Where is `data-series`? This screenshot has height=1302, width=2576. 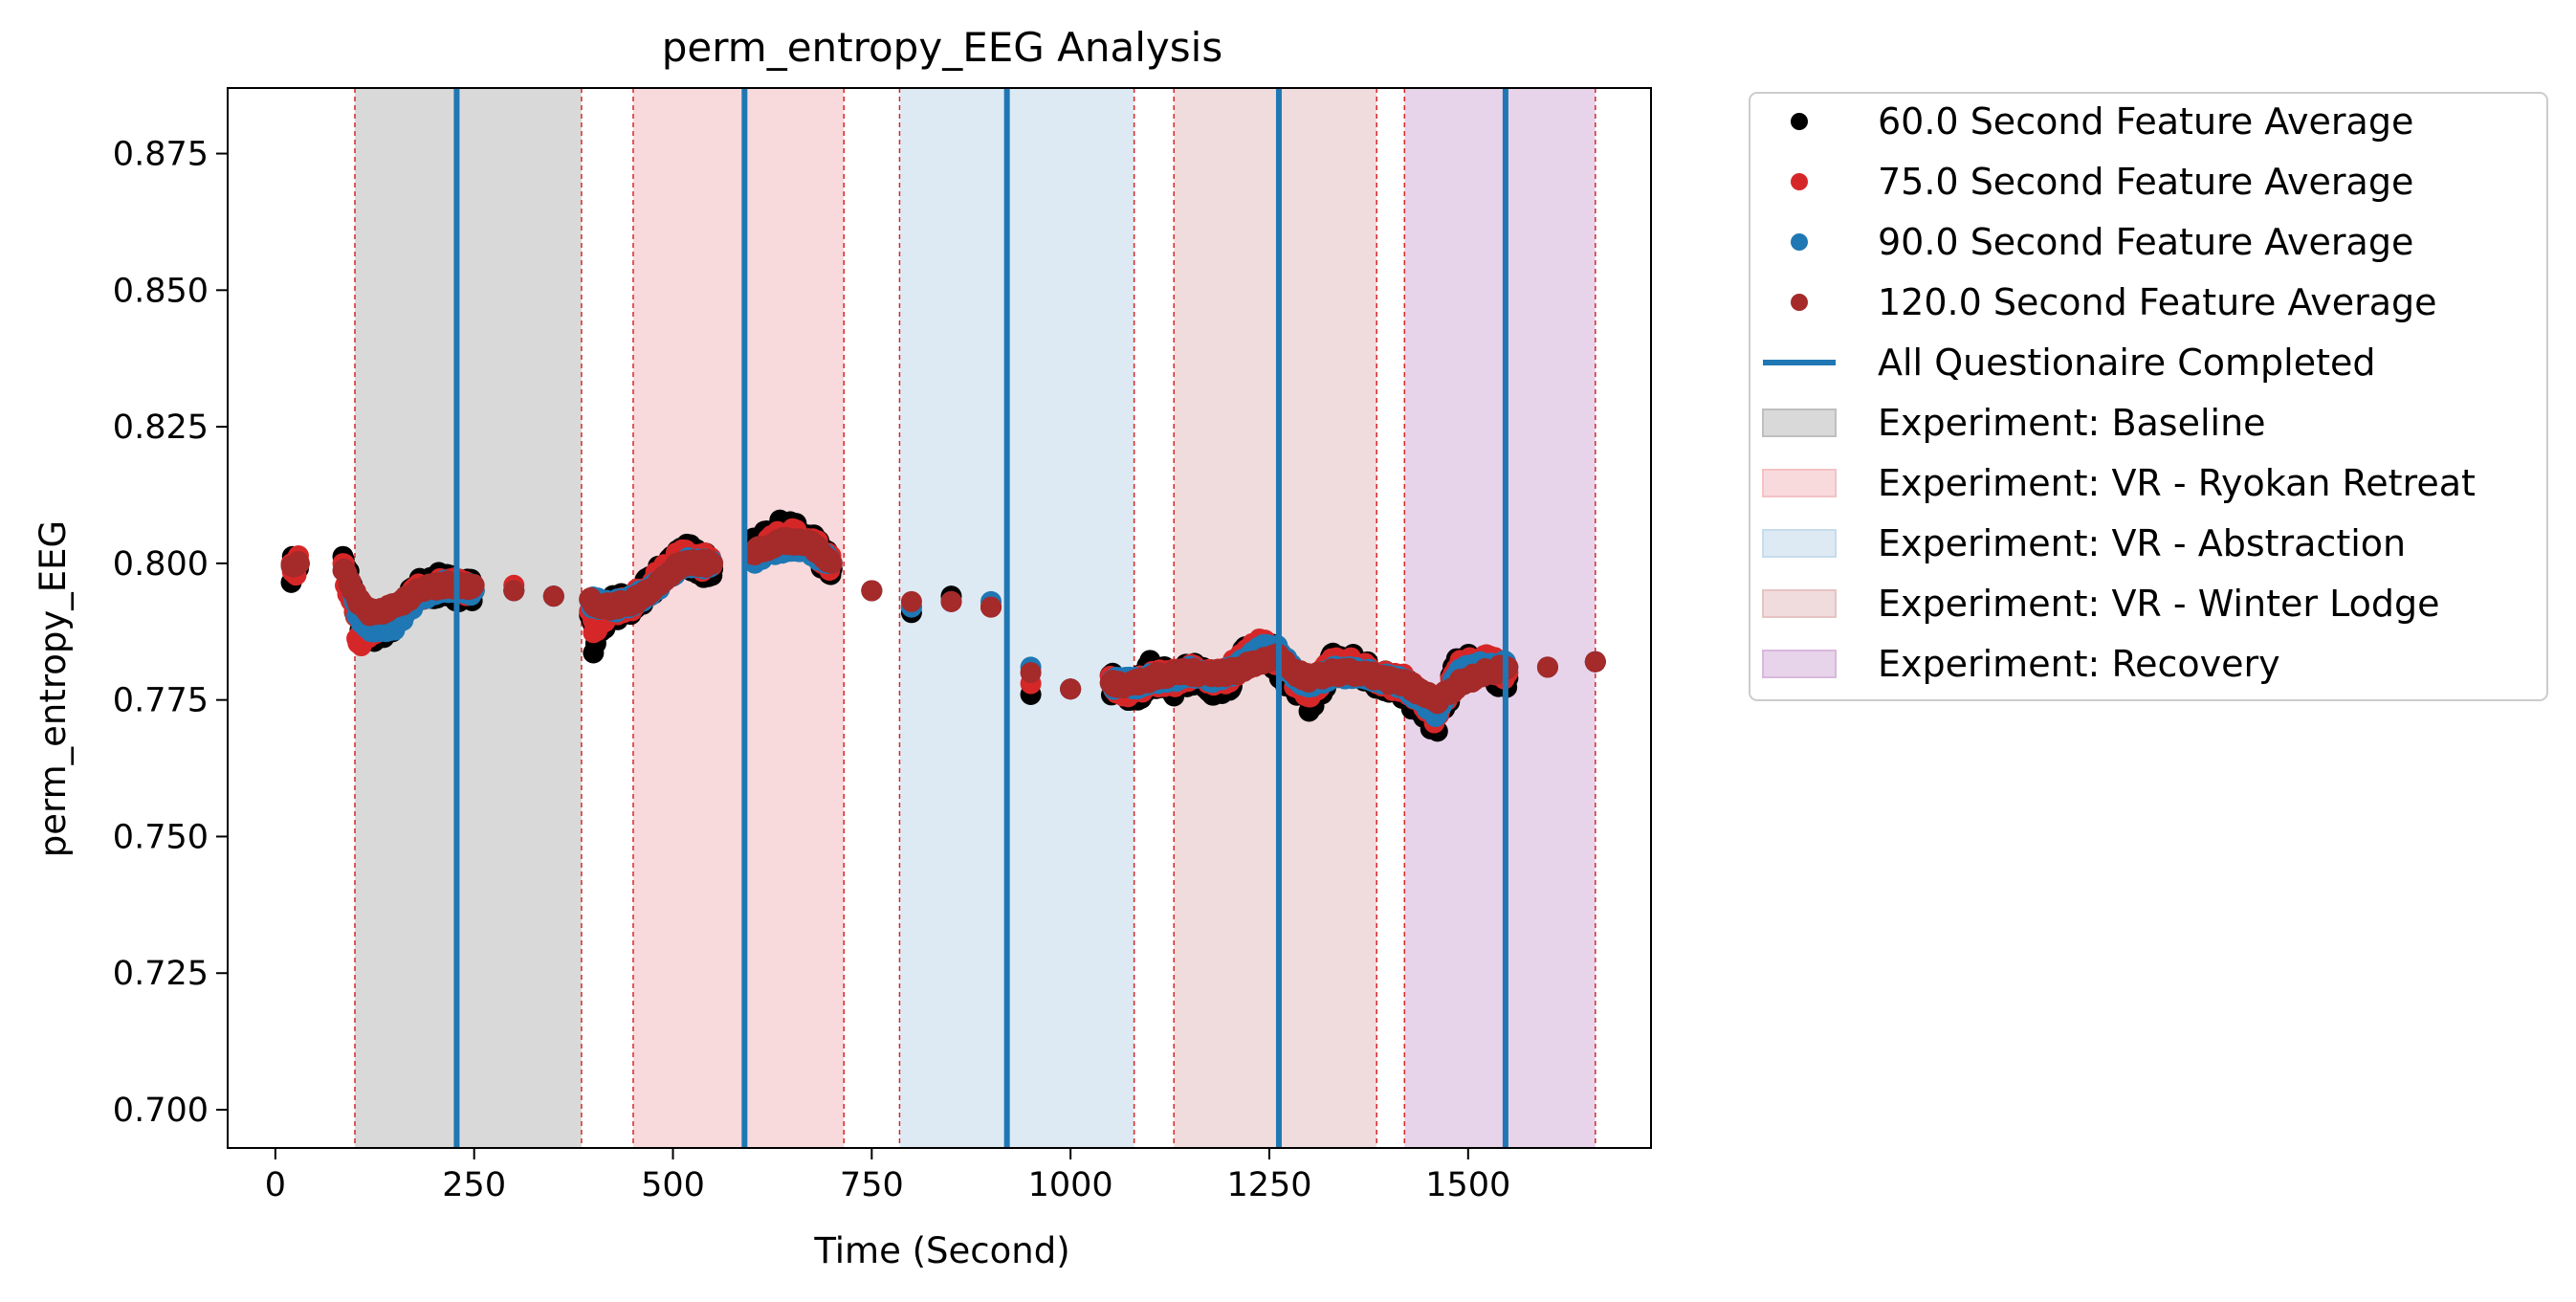 data-series is located at coordinates (943, 625).